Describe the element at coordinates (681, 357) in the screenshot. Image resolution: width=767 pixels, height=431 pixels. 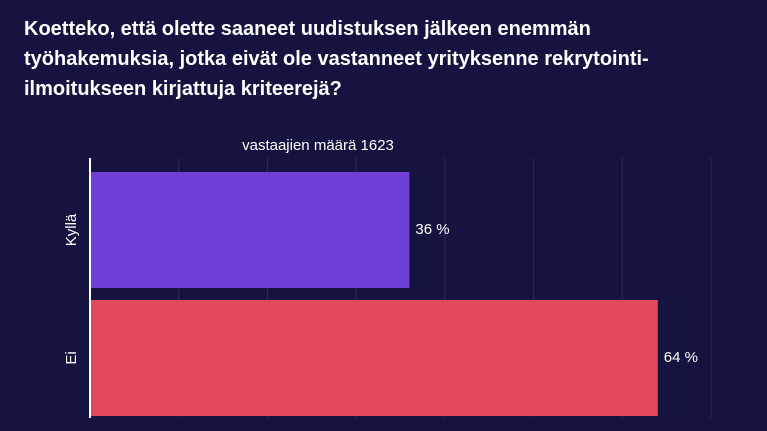
I see `value-label: 64 %` at that location.